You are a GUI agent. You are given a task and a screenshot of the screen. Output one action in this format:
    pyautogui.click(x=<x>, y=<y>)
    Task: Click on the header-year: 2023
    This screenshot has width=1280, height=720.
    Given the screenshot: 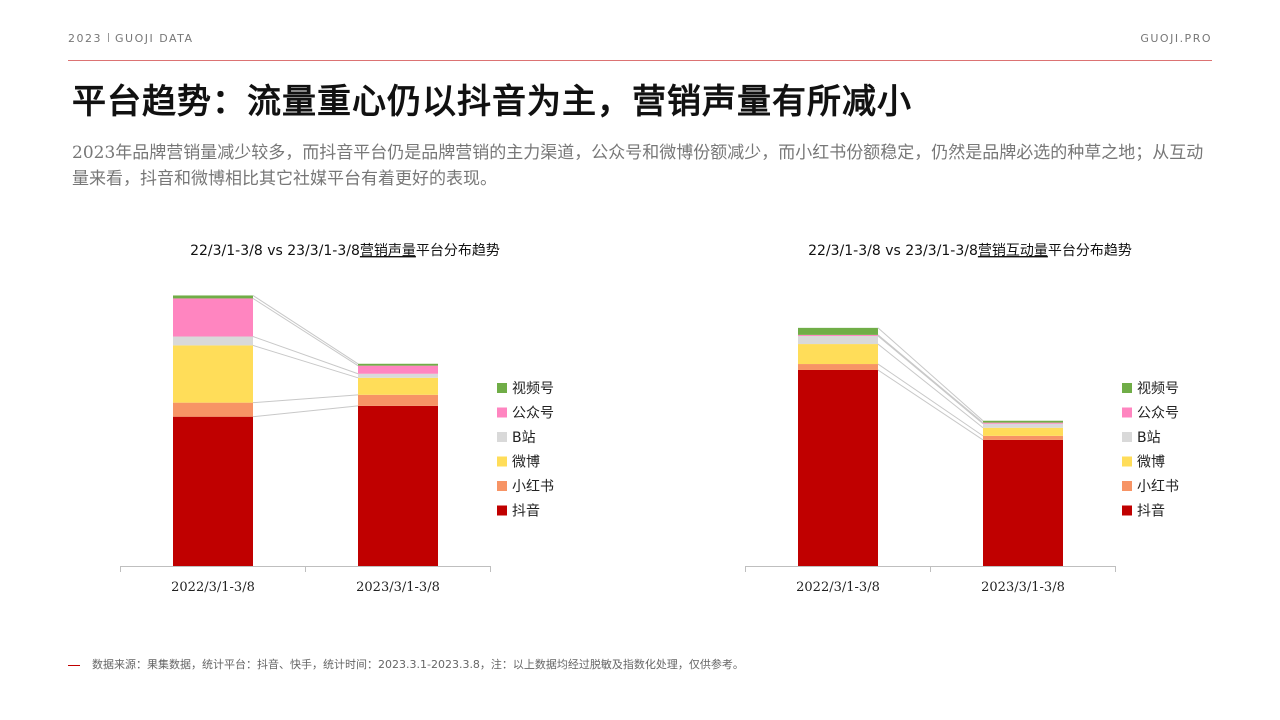 What is the action you would take?
    pyautogui.click(x=85, y=38)
    